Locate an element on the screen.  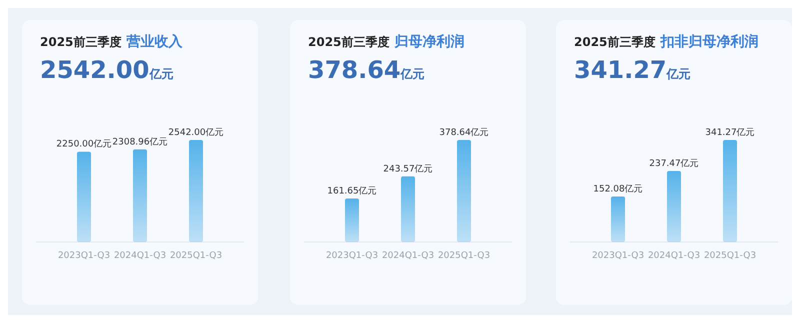
chart-title: 2025前三季度 扣非归母净利润 is located at coordinates (666, 41).